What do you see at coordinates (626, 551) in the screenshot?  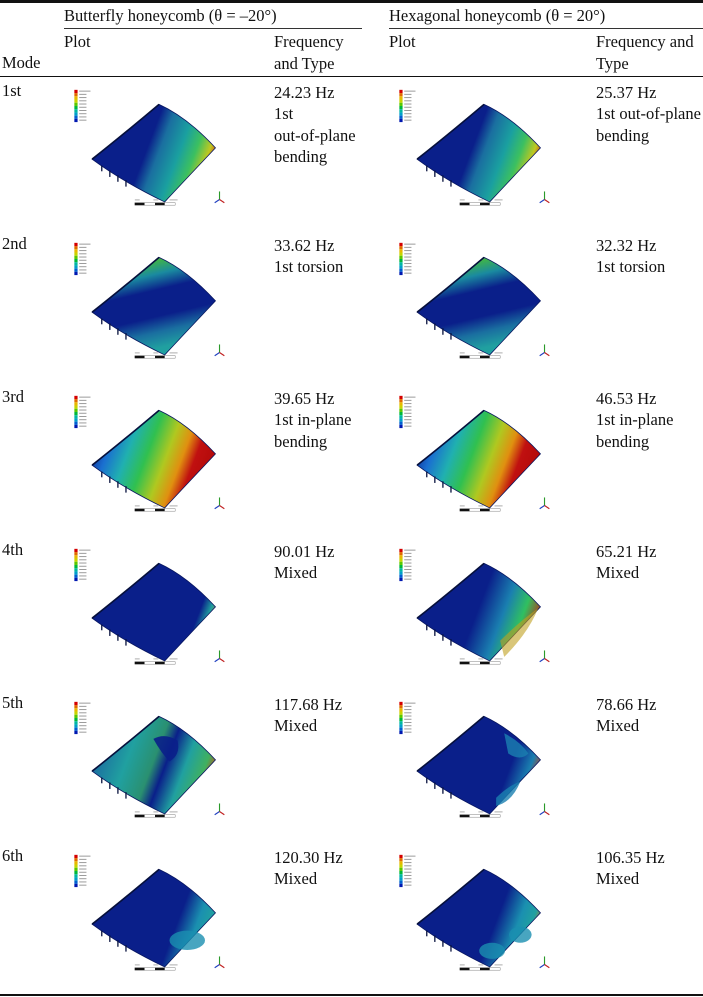 I see `hexagonal-frequency: 65.21 Hz` at bounding box center [626, 551].